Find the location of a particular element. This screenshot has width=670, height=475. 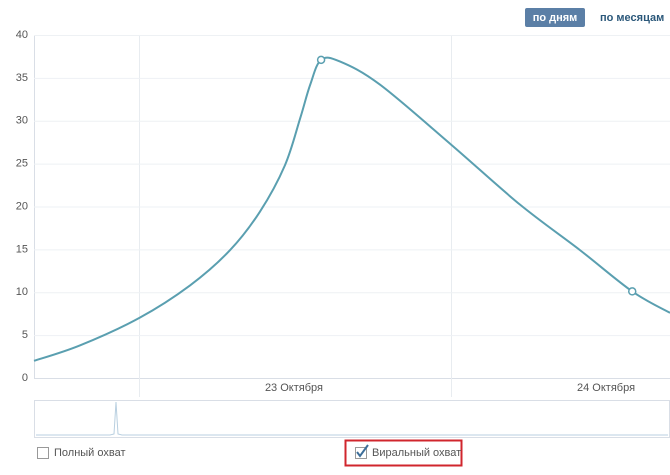

y-tick-label: 5 is located at coordinates (25, 335).